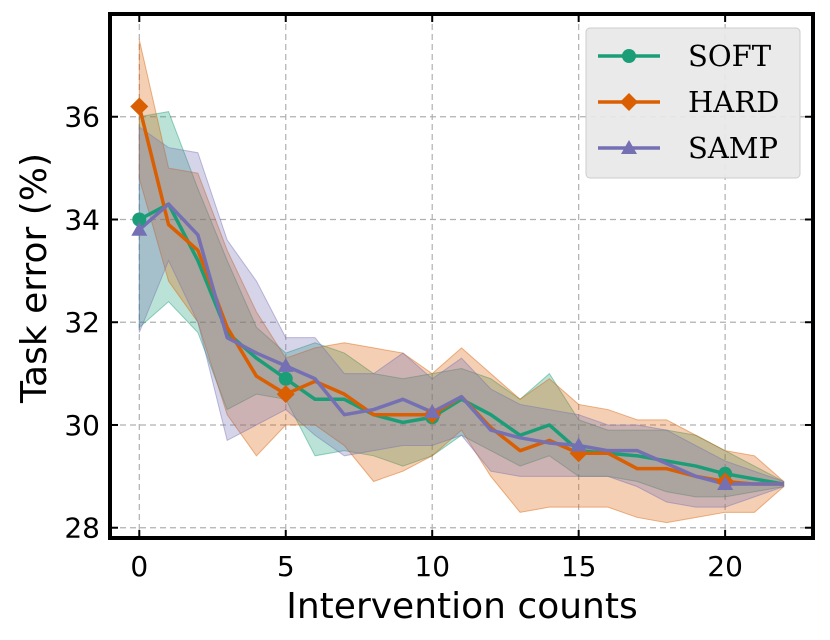 The height and width of the screenshot is (640, 830). What do you see at coordinates (82, 117) in the screenshot?
I see `y-tick-label: 36` at bounding box center [82, 117].